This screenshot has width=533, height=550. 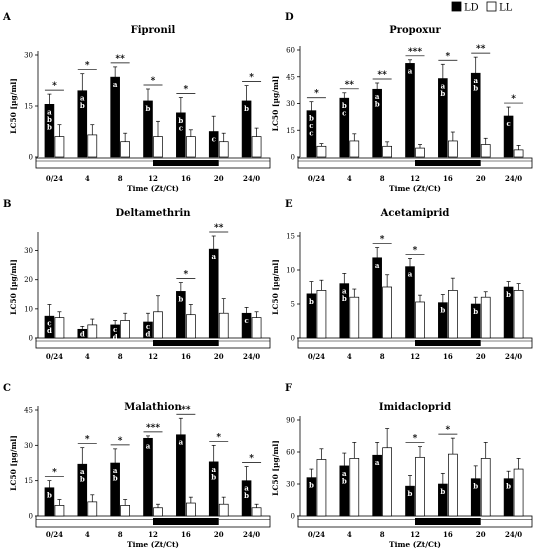 I want to click on y-tick-label: 10, so click(x=290, y=271).